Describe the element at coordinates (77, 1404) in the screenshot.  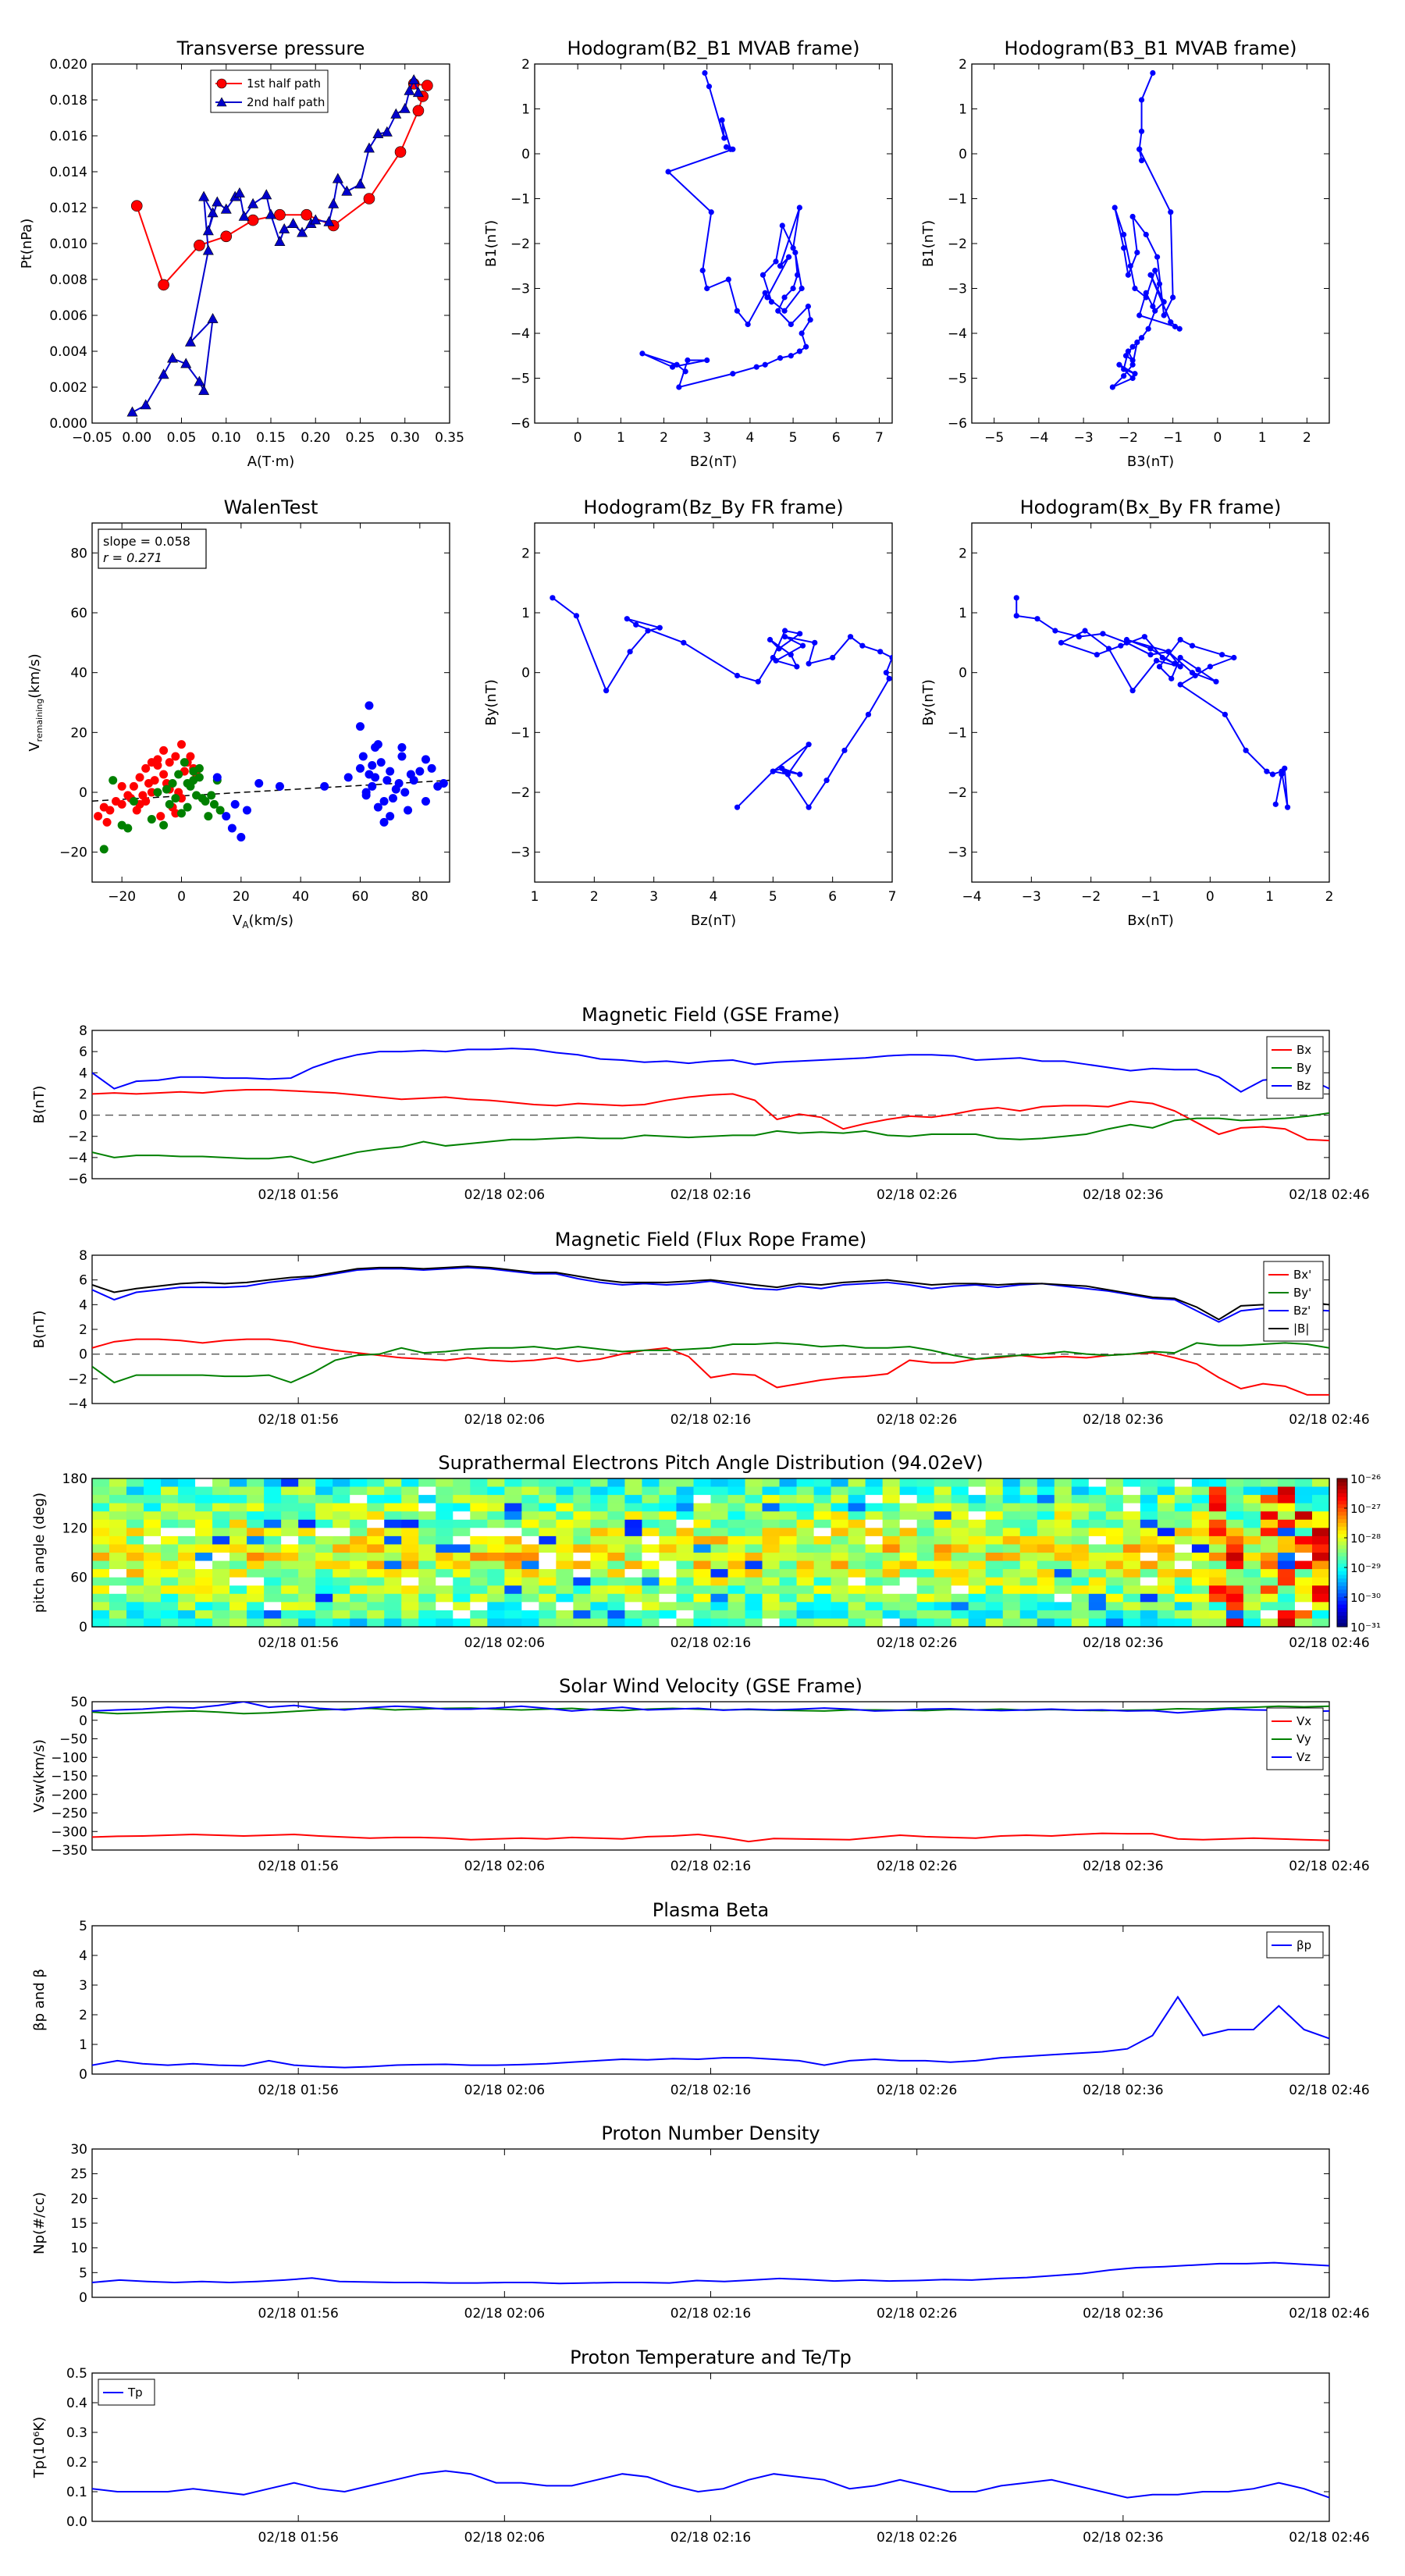
I see `y-tick-label: −4` at that location.